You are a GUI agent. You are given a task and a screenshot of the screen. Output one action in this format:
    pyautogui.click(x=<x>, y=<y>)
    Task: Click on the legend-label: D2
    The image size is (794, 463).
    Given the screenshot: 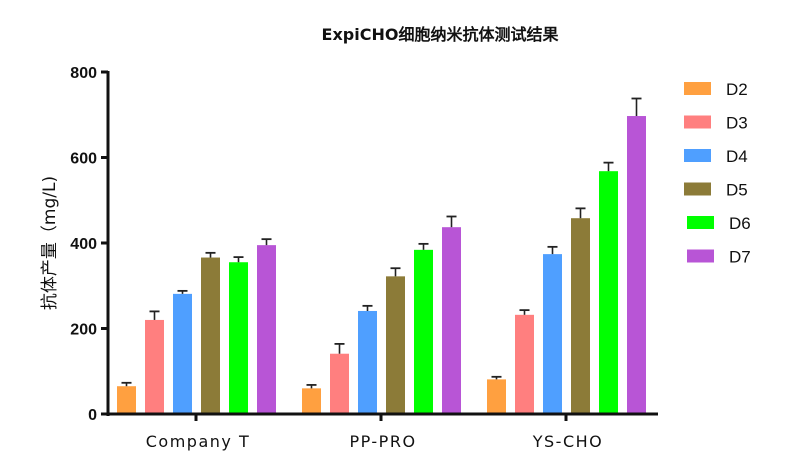 What is the action you would take?
    pyautogui.click(x=737, y=89)
    